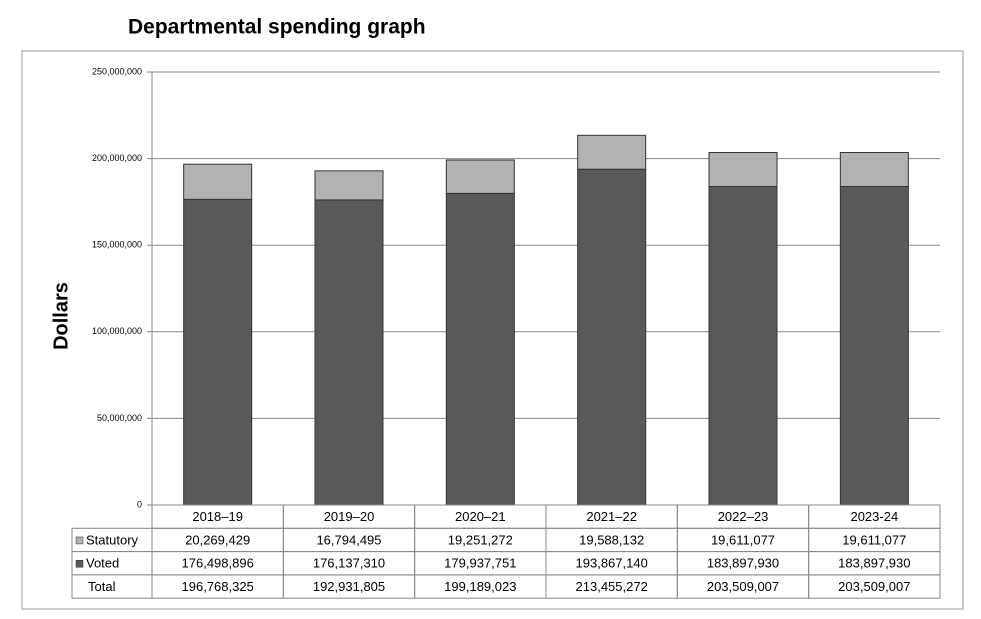  Describe the element at coordinates (117, 331) in the screenshot. I see `y-tick-label: 100,000,000` at that location.